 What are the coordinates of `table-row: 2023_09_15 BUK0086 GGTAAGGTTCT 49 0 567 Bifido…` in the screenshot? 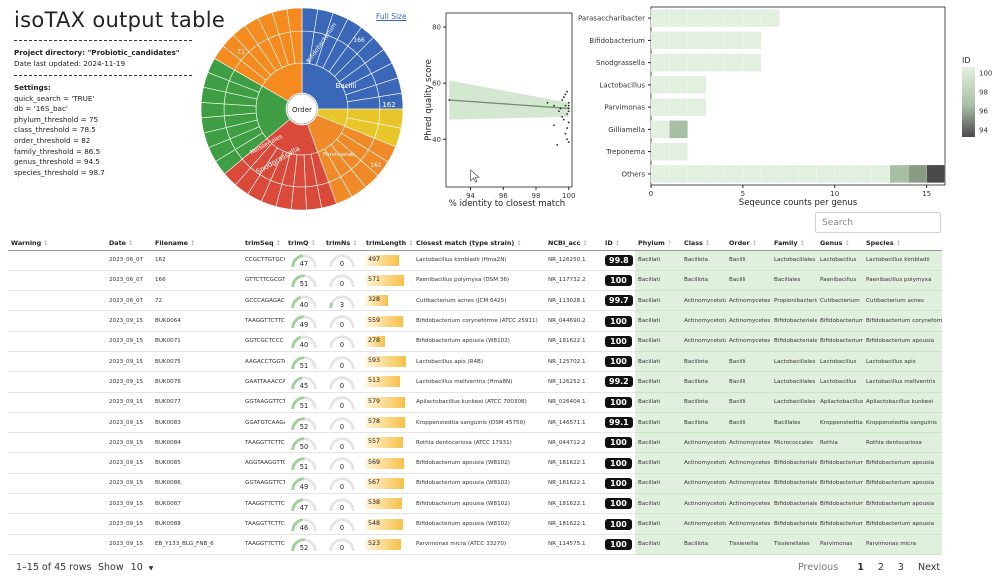 It's located at (475, 484).